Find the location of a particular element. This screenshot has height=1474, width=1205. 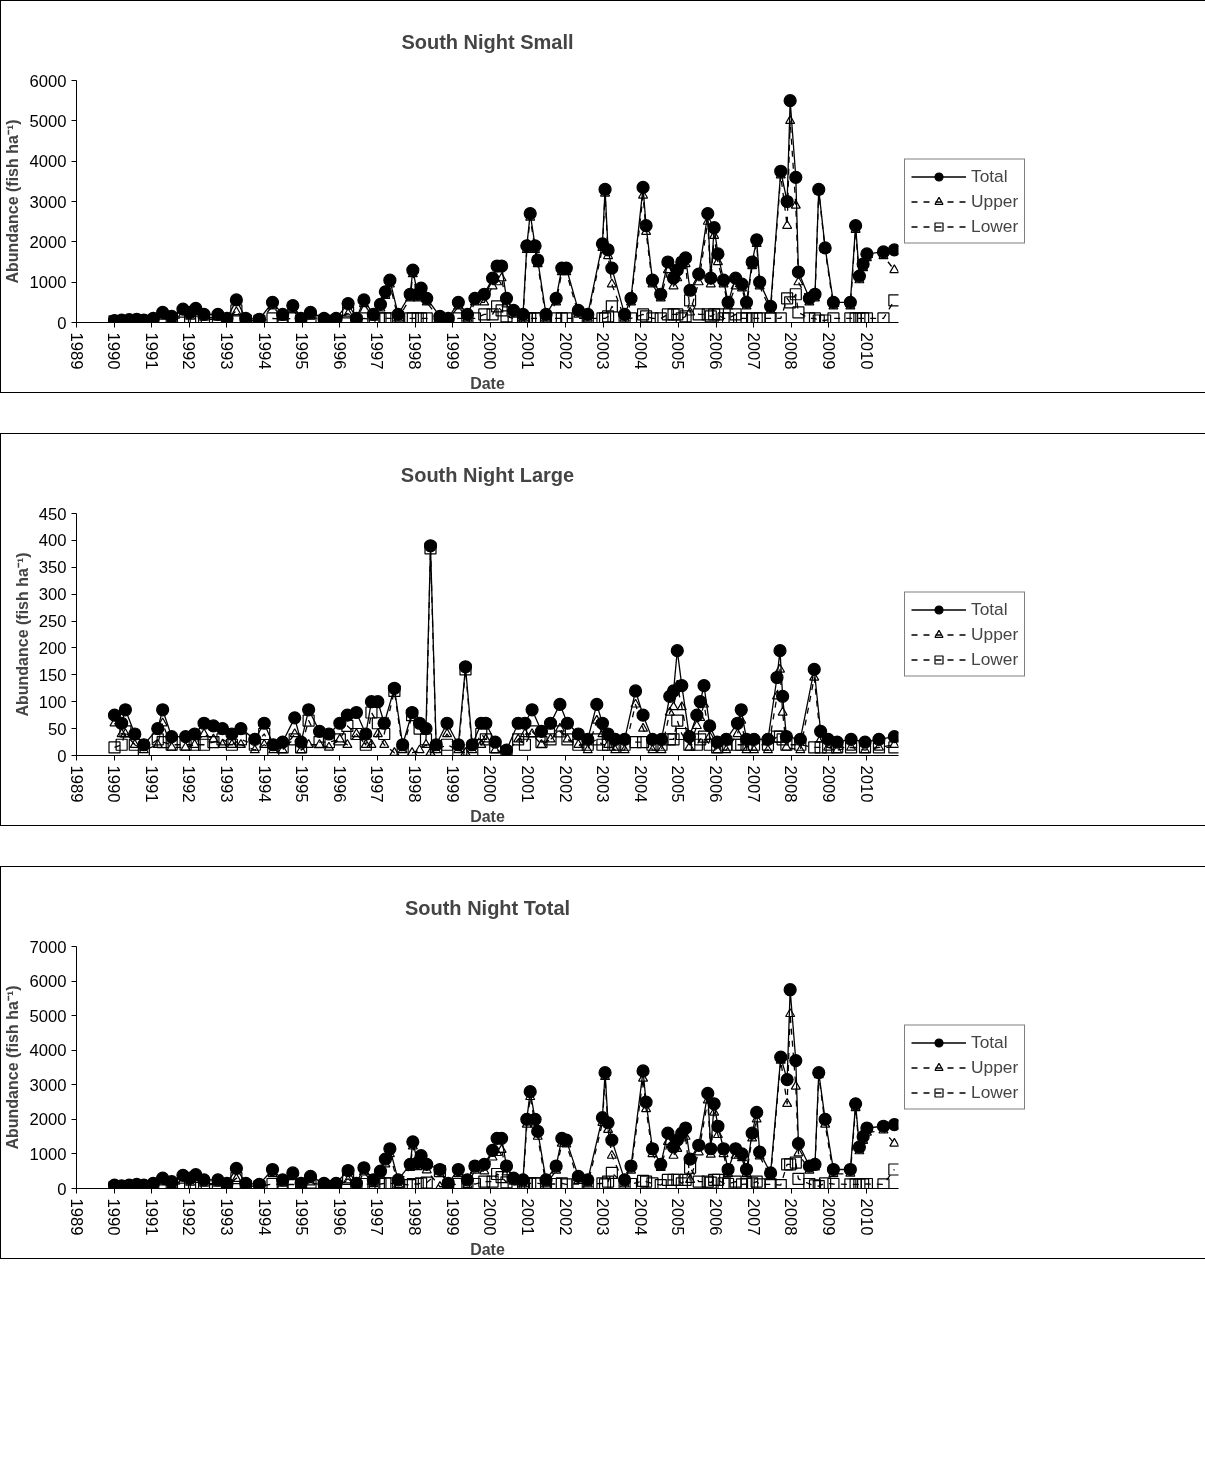

y-tick-label: 300 is located at coordinates (52, 595).